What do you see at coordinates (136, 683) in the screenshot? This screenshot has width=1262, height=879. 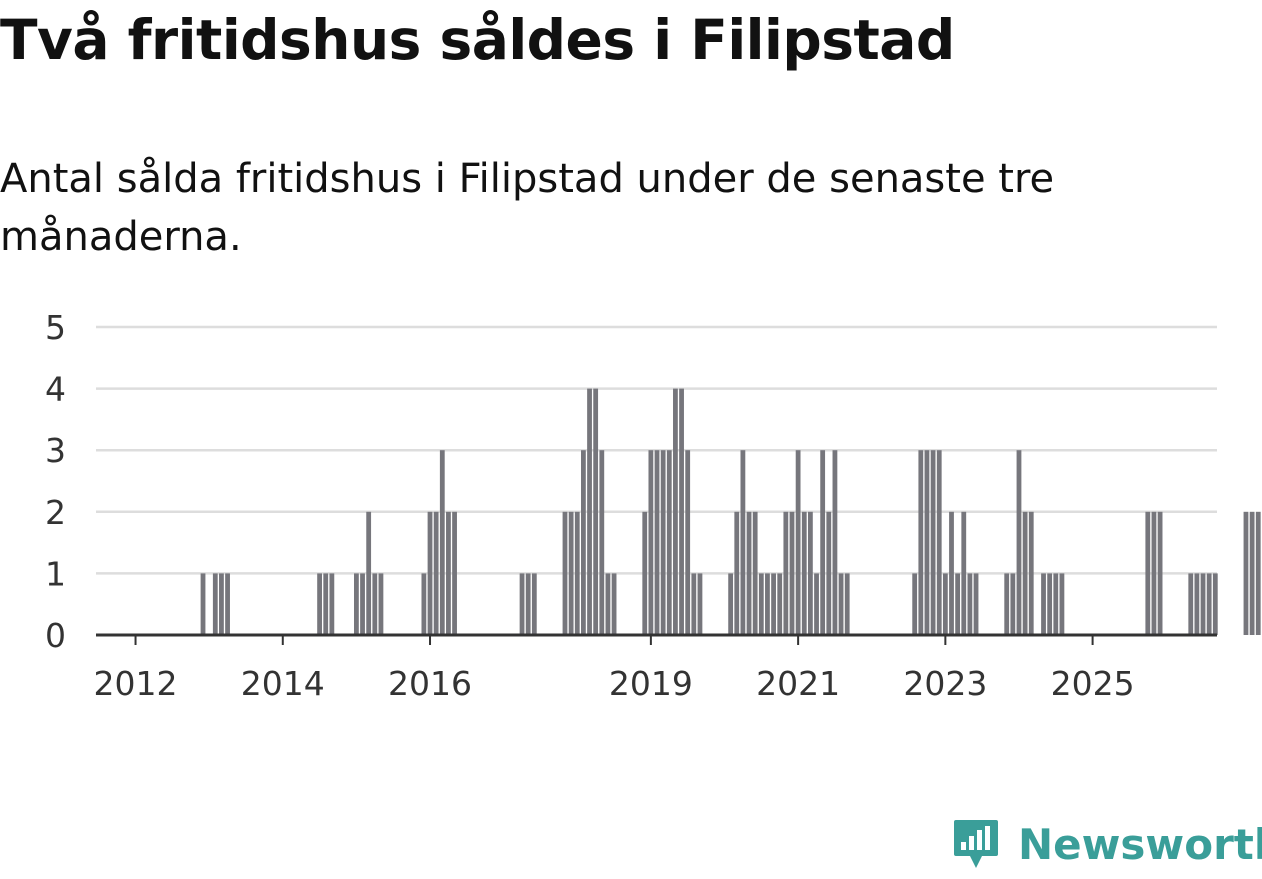 I see `x-tick-label: 2012` at bounding box center [136, 683].